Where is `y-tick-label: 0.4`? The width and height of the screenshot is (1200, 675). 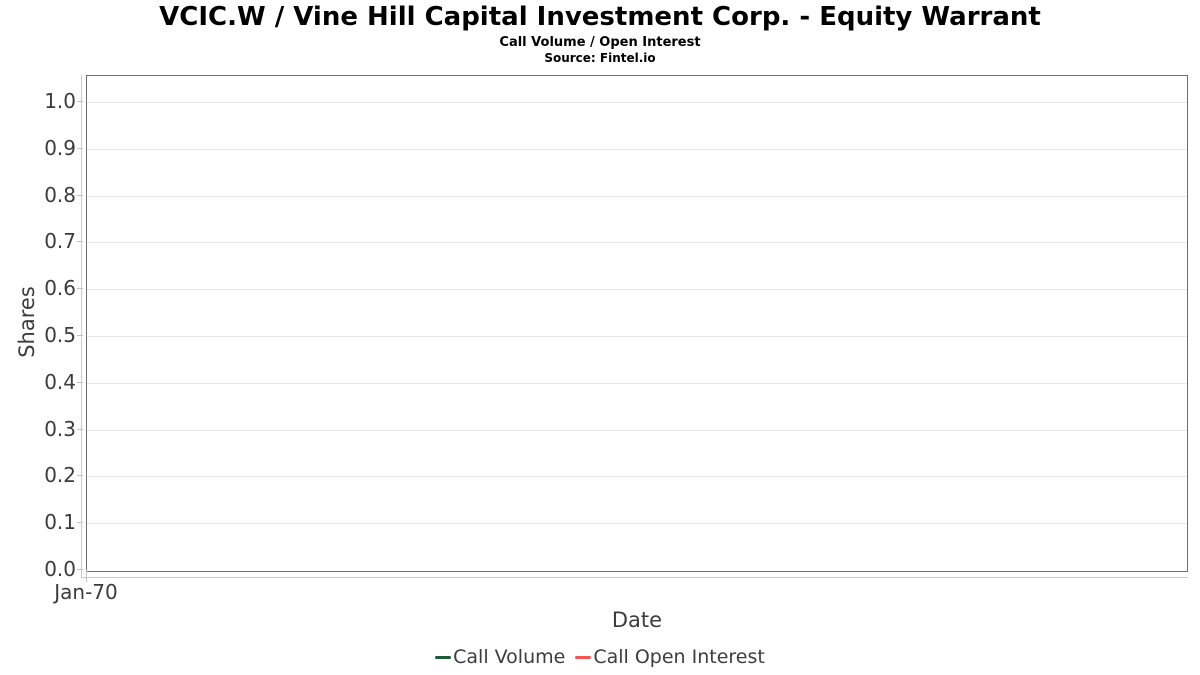 y-tick-label: 0.4 is located at coordinates (60, 382).